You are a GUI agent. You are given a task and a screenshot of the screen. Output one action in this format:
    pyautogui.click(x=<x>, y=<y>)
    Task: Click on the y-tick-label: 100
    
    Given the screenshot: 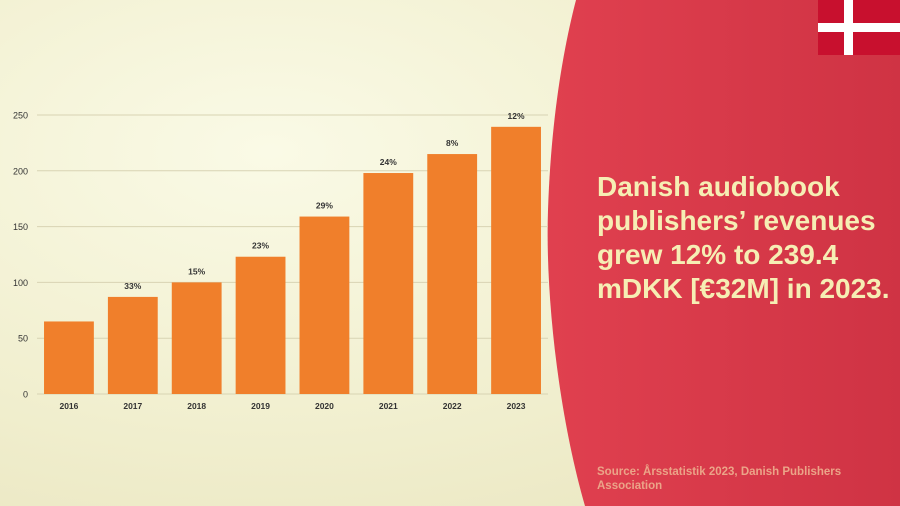 What is the action you would take?
    pyautogui.click(x=20, y=283)
    